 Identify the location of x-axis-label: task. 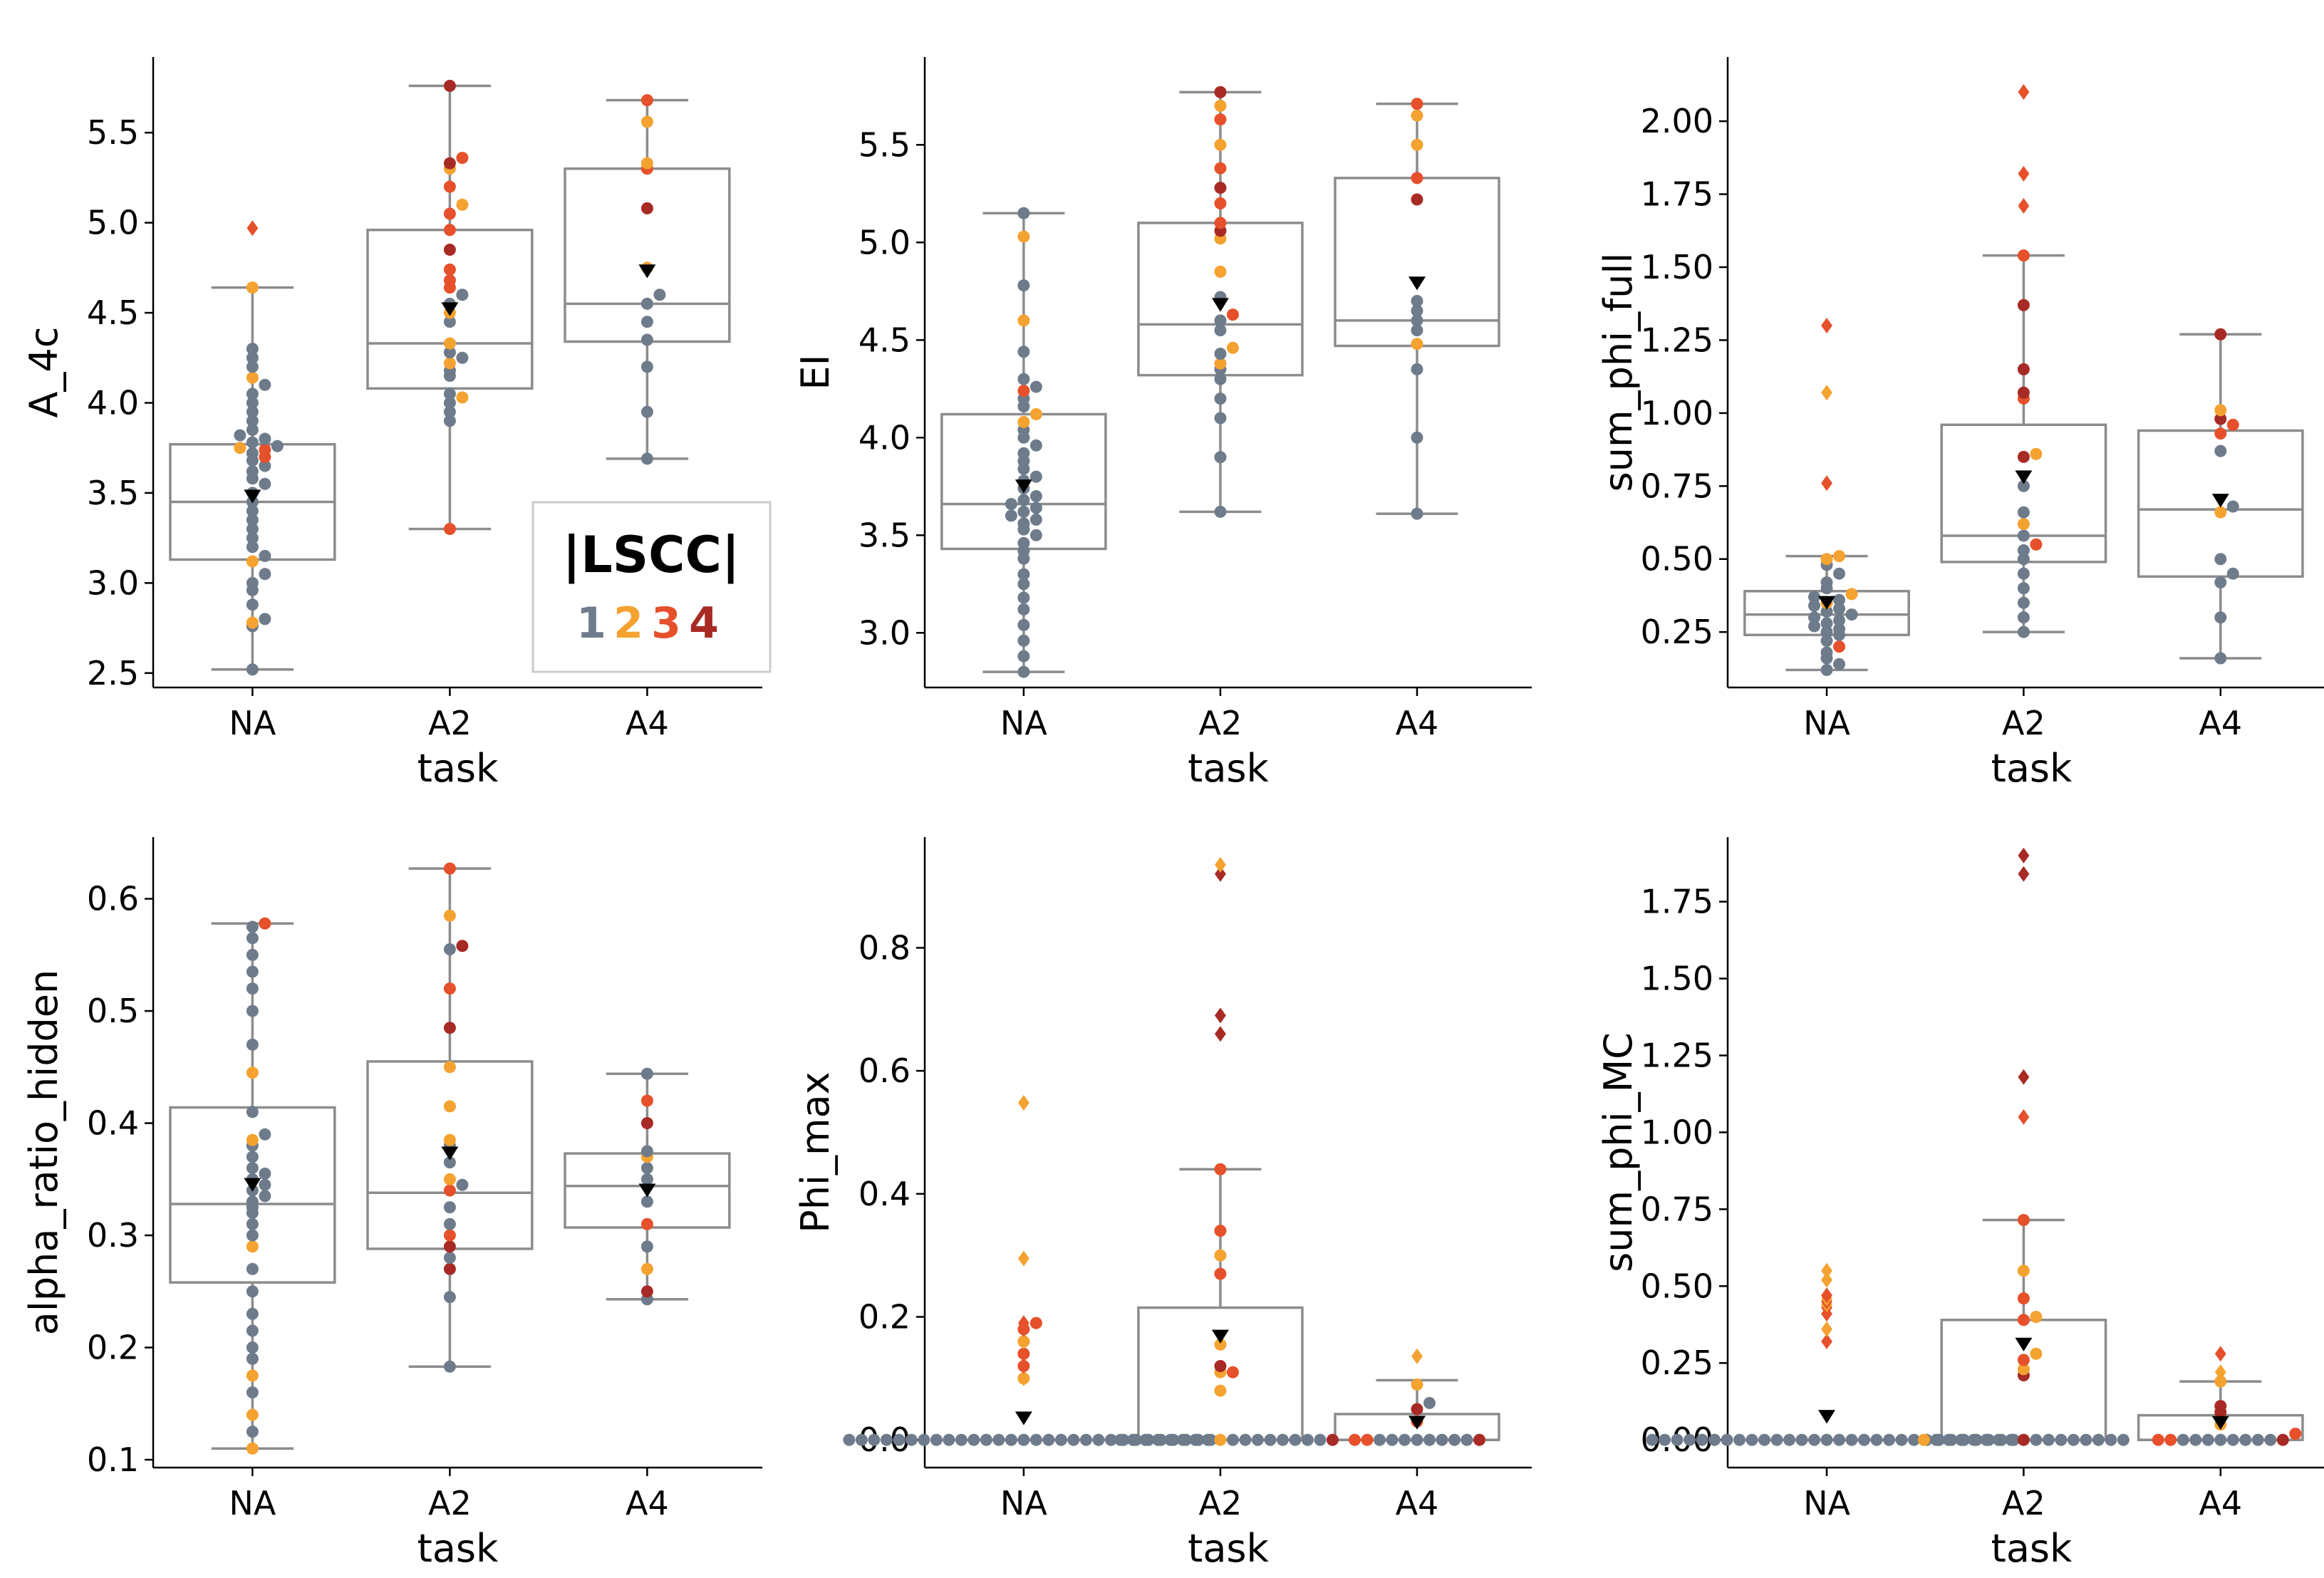
(458, 768).